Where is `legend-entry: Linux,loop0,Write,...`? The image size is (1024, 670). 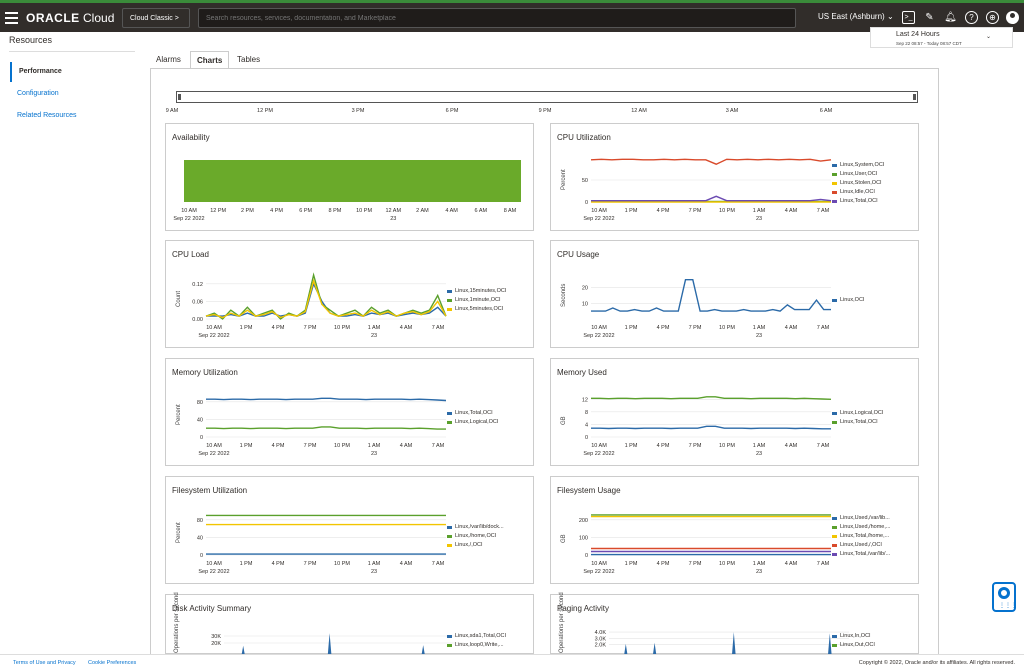
legend-entry: Linux,loop0,Write,... is located at coordinates (487, 646).